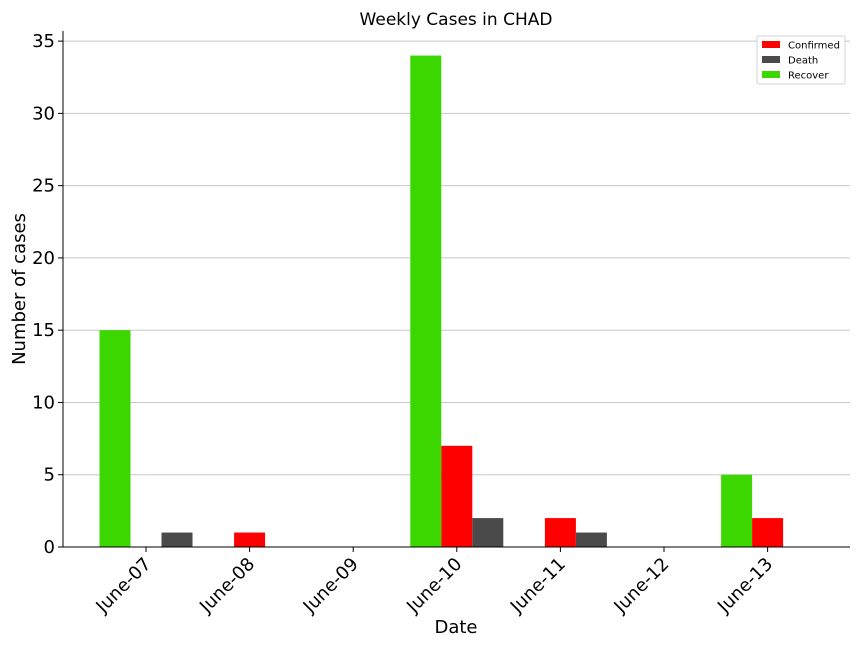 This screenshot has width=864, height=648. I want to click on x-tick-label: June-13, so click(745, 586).